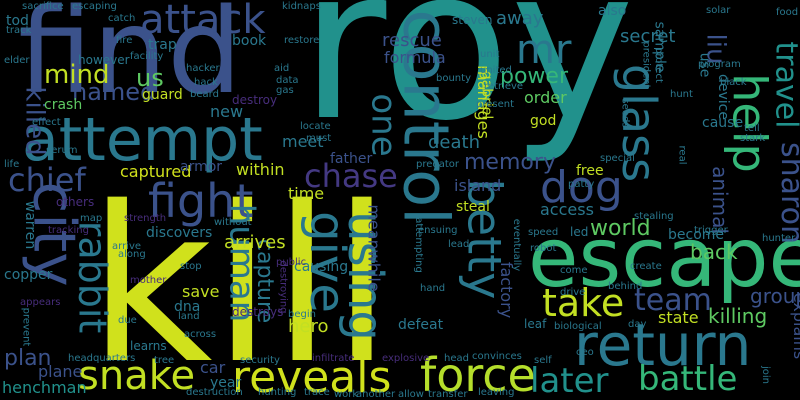 The image size is (800, 400). What do you see at coordinates (421, 325) in the screenshot?
I see `word-defeat: defeat` at bounding box center [421, 325].